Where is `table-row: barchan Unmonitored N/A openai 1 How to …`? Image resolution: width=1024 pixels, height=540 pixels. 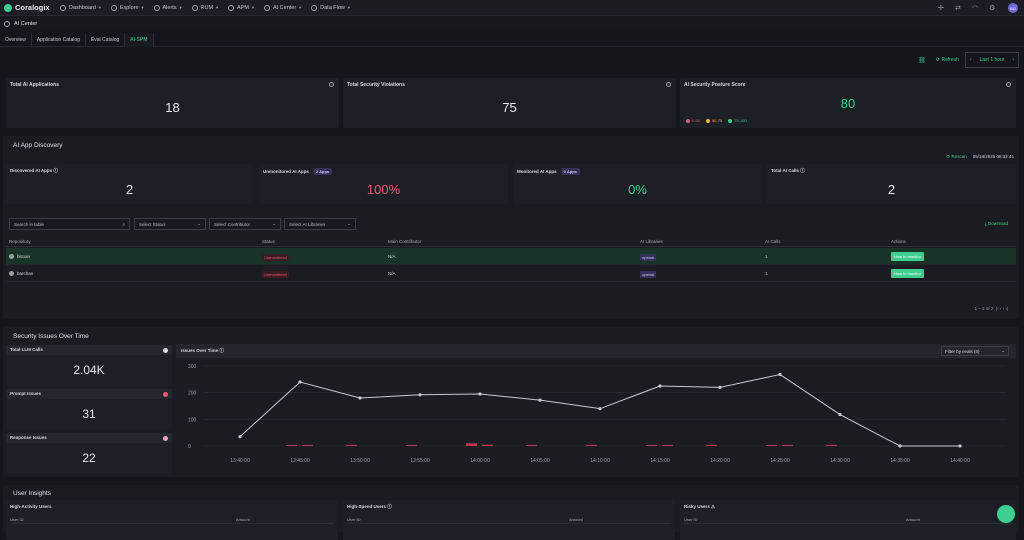 table-row: barchan Unmonitored N/A openai 1 How to … is located at coordinates (511, 273).